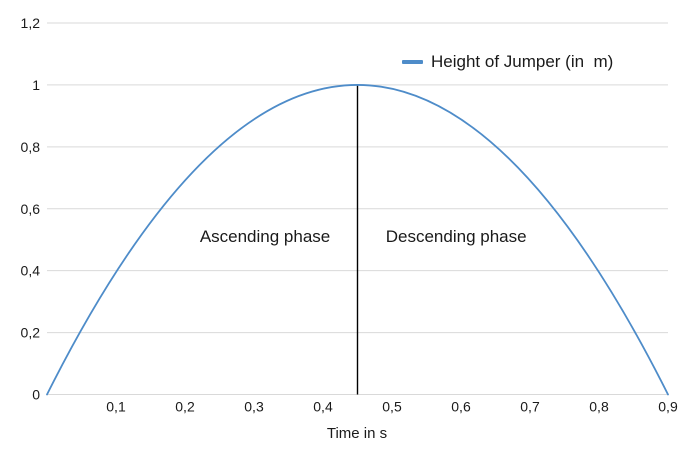 Image resolution: width=700 pixels, height=453 pixels. Describe the element at coordinates (357, 433) in the screenshot. I see `x-axis-title: Time in s` at that location.